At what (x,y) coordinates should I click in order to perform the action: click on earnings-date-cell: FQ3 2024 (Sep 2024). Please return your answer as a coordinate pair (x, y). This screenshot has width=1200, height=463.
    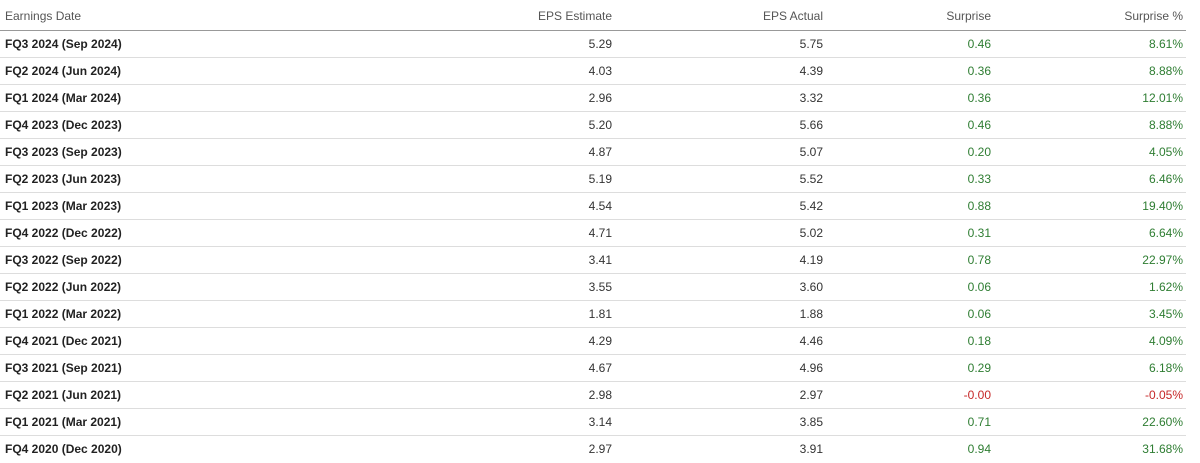
    Looking at the image, I should click on (63, 44).